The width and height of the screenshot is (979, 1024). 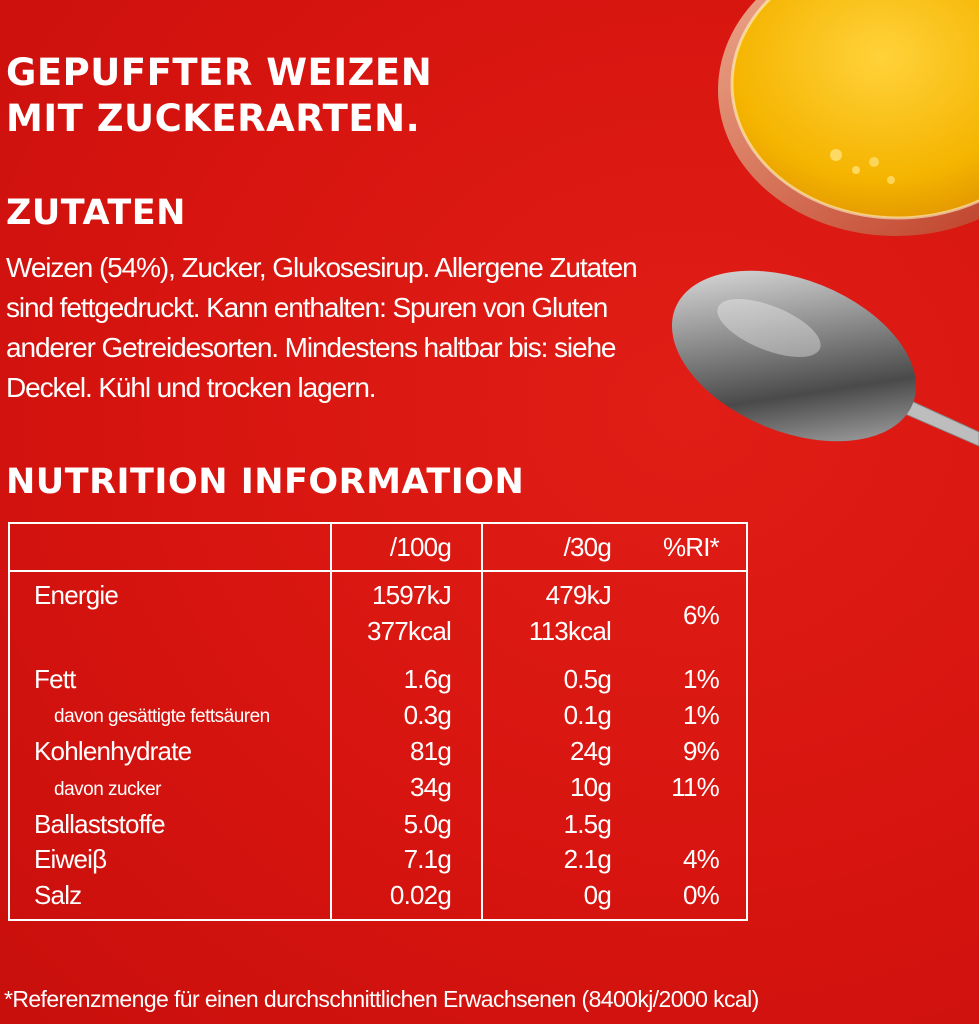 I want to click on product-title: GEPUFFTER WEIZEN MIT ZUCKERARTEN., so click(x=219, y=96).